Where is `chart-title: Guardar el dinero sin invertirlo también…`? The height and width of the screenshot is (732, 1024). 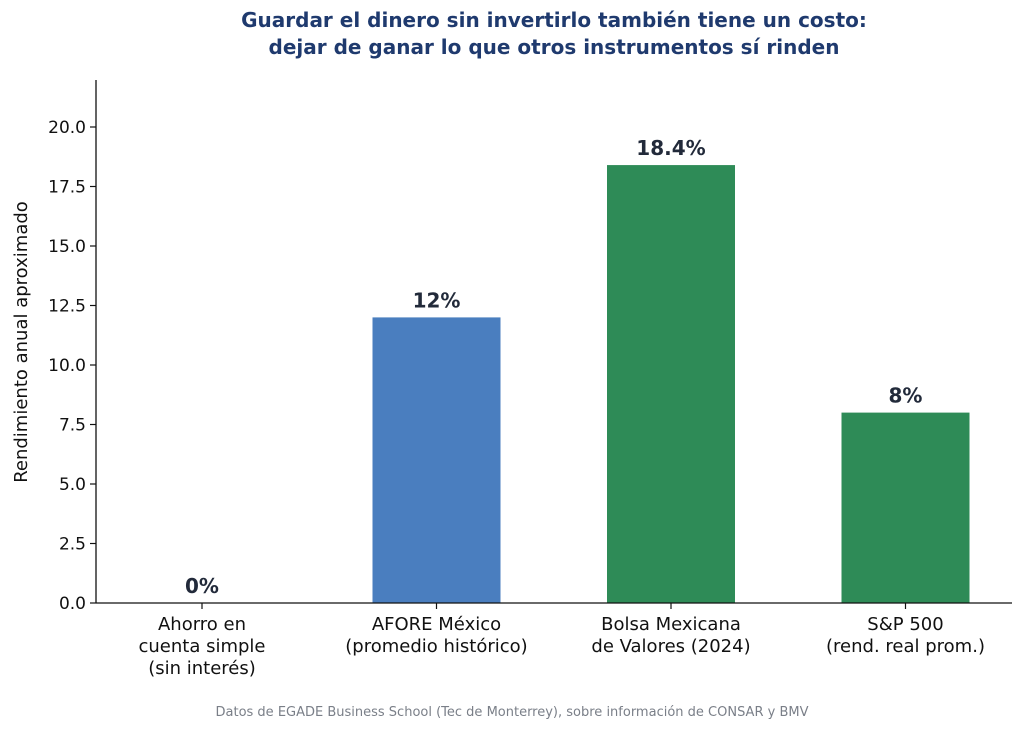 chart-title: Guardar el dinero sin invertirlo también… is located at coordinates (554, 33).